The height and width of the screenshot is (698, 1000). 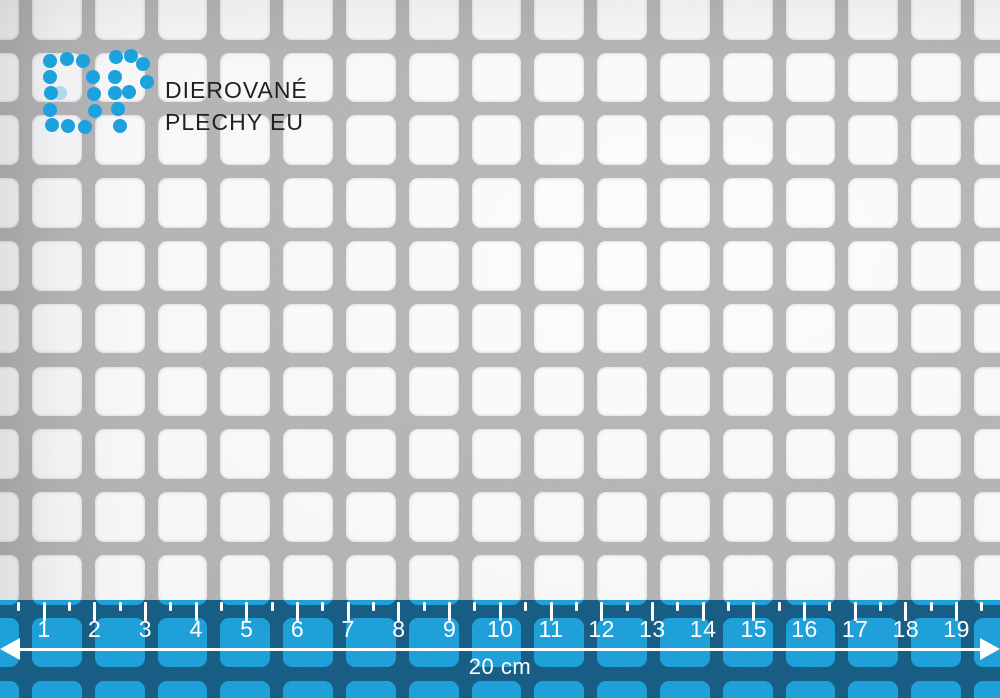 I want to click on ruler-number: 18, so click(x=906, y=629).